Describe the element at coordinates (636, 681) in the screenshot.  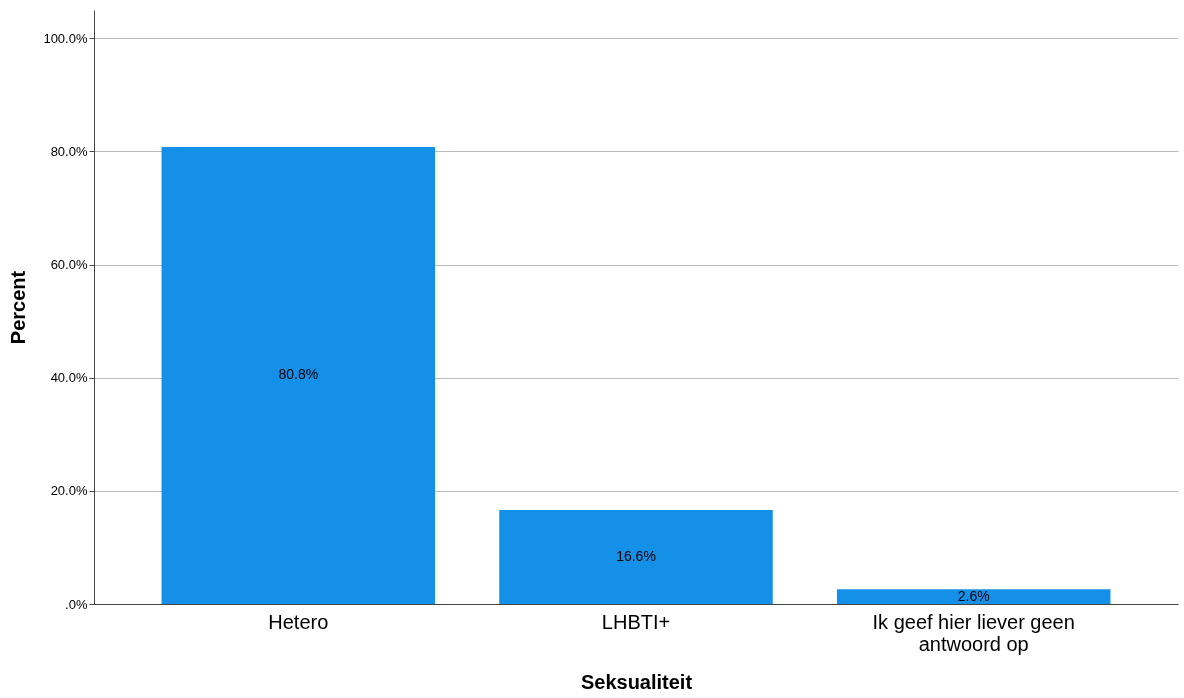
I see `x-axis-title: Seksualiteit` at that location.